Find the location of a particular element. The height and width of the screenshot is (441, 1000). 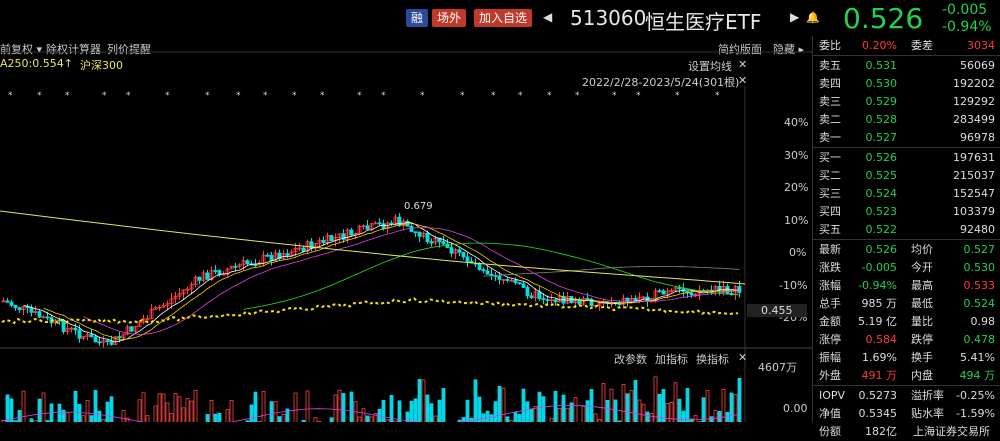

ask-label: 卖五 is located at coordinates (830, 66).